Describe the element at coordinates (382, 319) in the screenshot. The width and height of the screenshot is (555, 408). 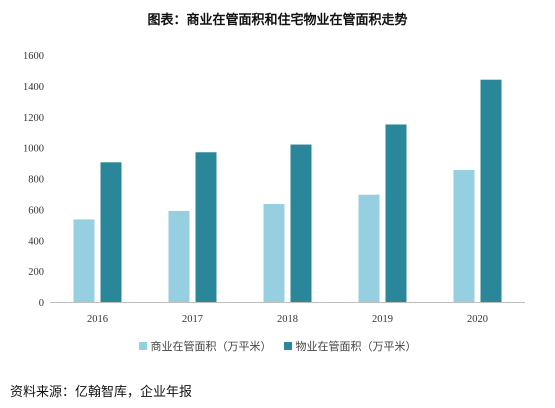
I see `x-tick-label: 2019` at that location.